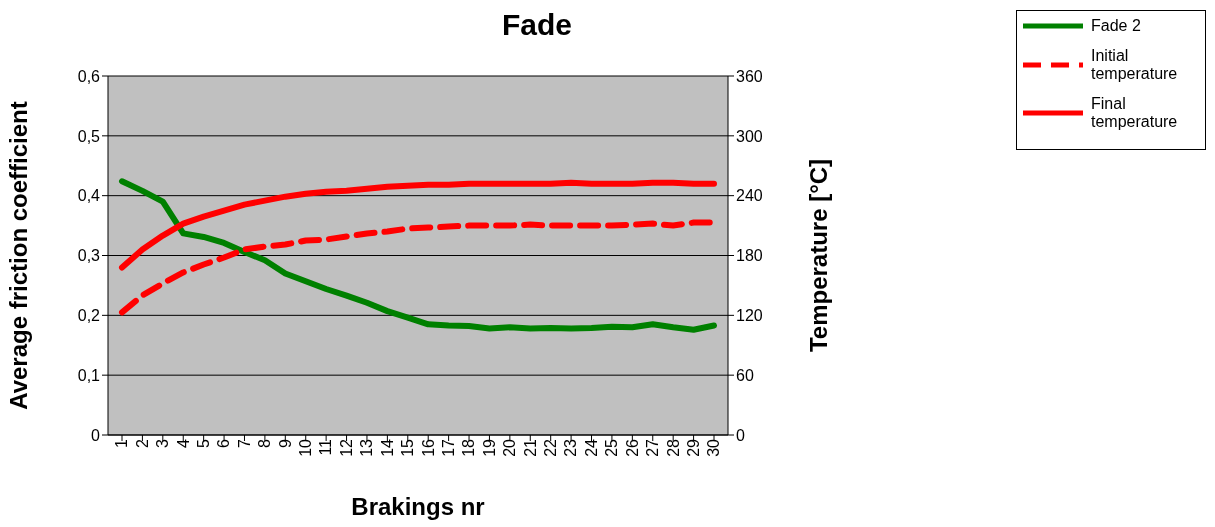  What do you see at coordinates (537, 25) in the screenshot?
I see `chart-title: Fade` at bounding box center [537, 25].